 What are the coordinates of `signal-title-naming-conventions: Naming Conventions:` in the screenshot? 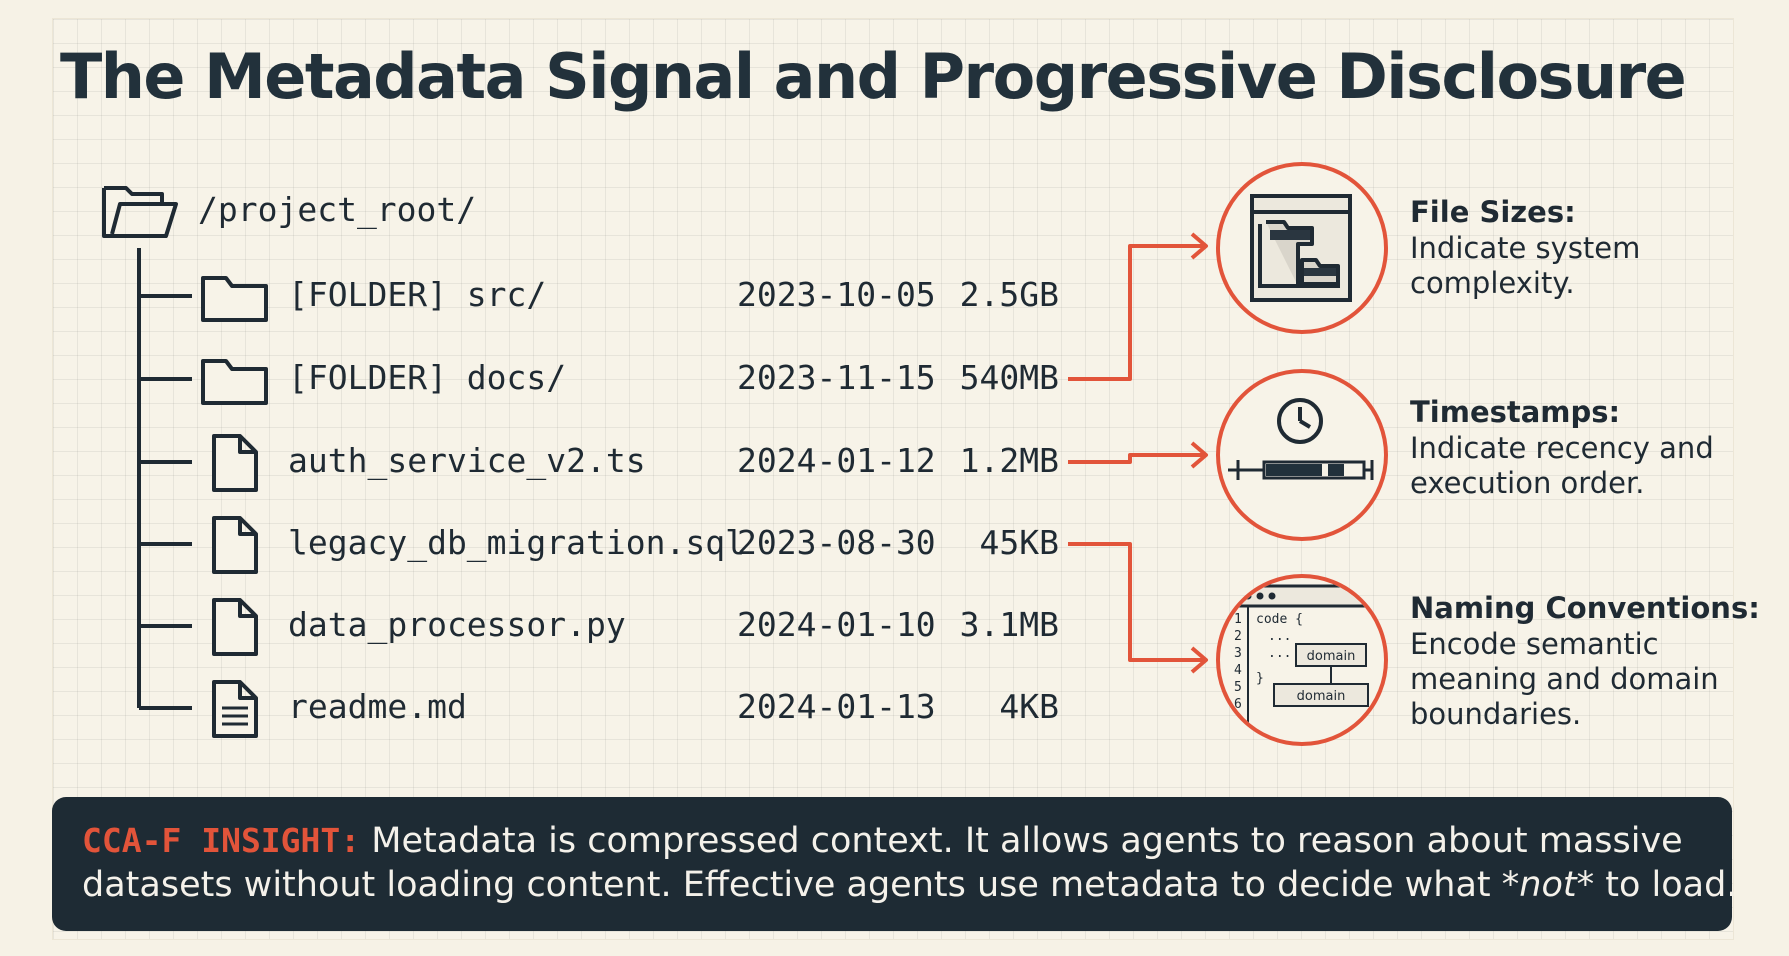 It's located at (1585, 608).